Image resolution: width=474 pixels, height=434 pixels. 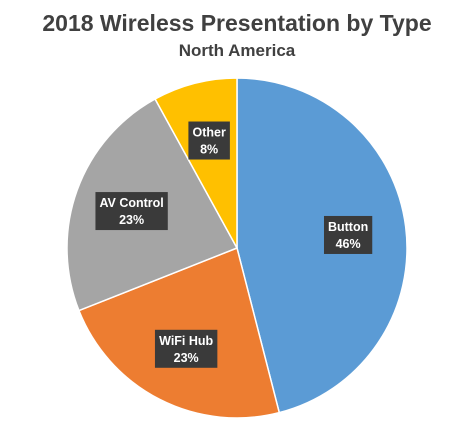 What do you see at coordinates (237, 23) in the screenshot?
I see `chart-title: 2018 Wireless Presentation by Type` at bounding box center [237, 23].